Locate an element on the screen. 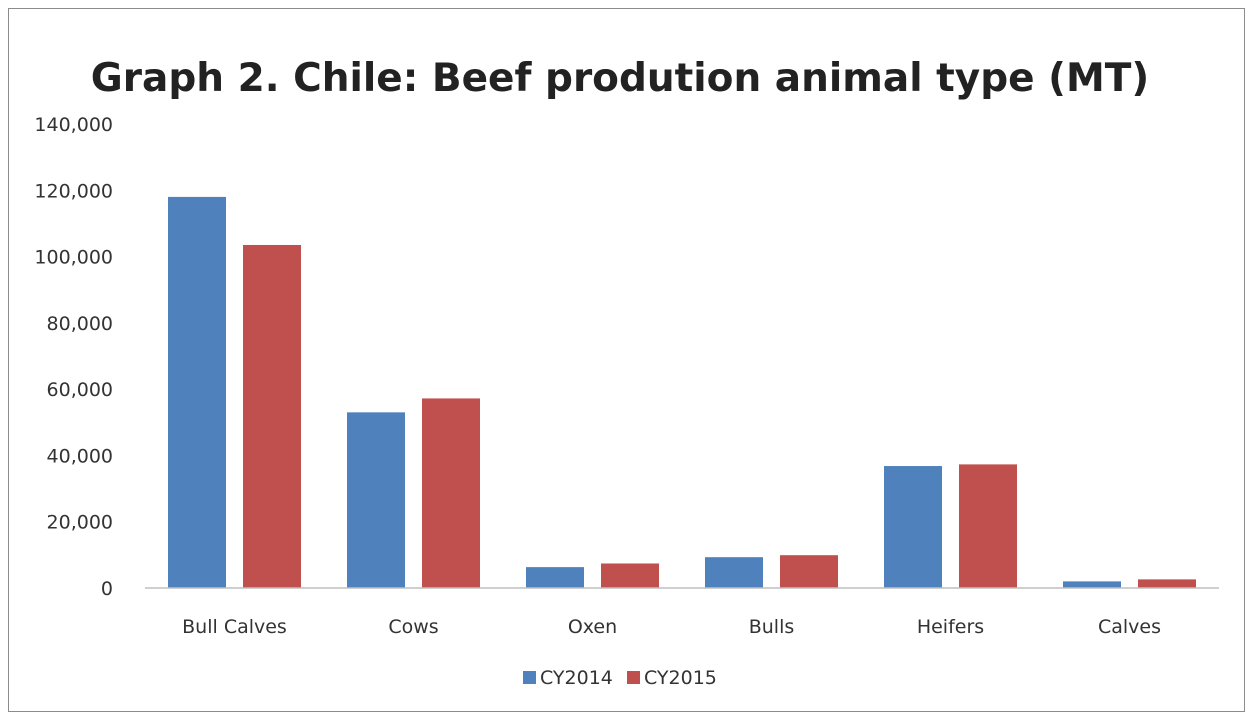 The width and height of the screenshot is (1246, 713). y-tick-label: 0 is located at coordinates (107, 589).